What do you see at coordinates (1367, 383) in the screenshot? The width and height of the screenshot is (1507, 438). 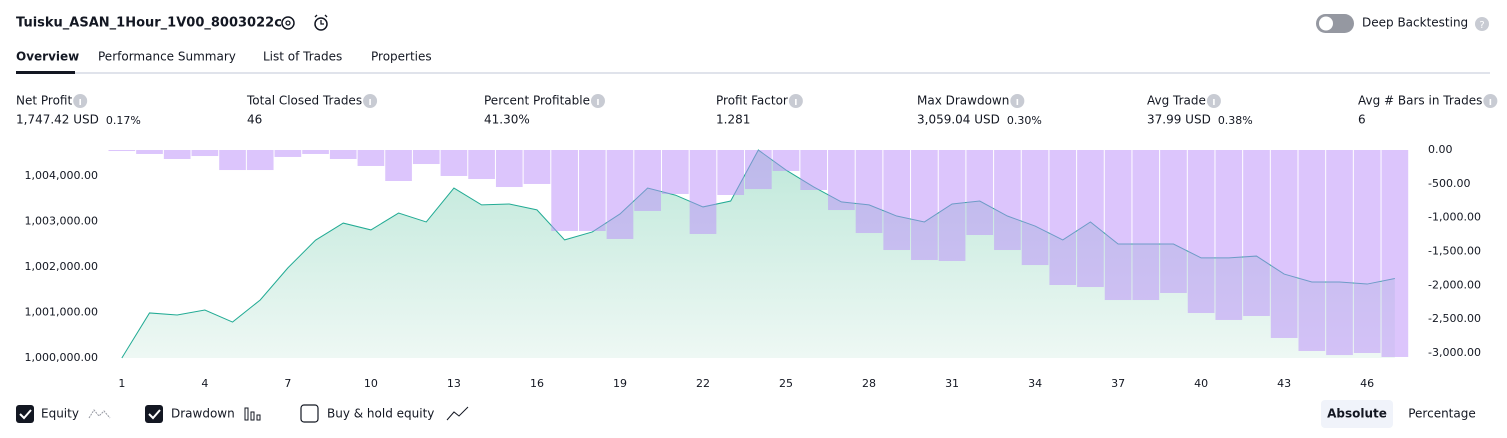 I see `x-tick-label: 46` at bounding box center [1367, 383].